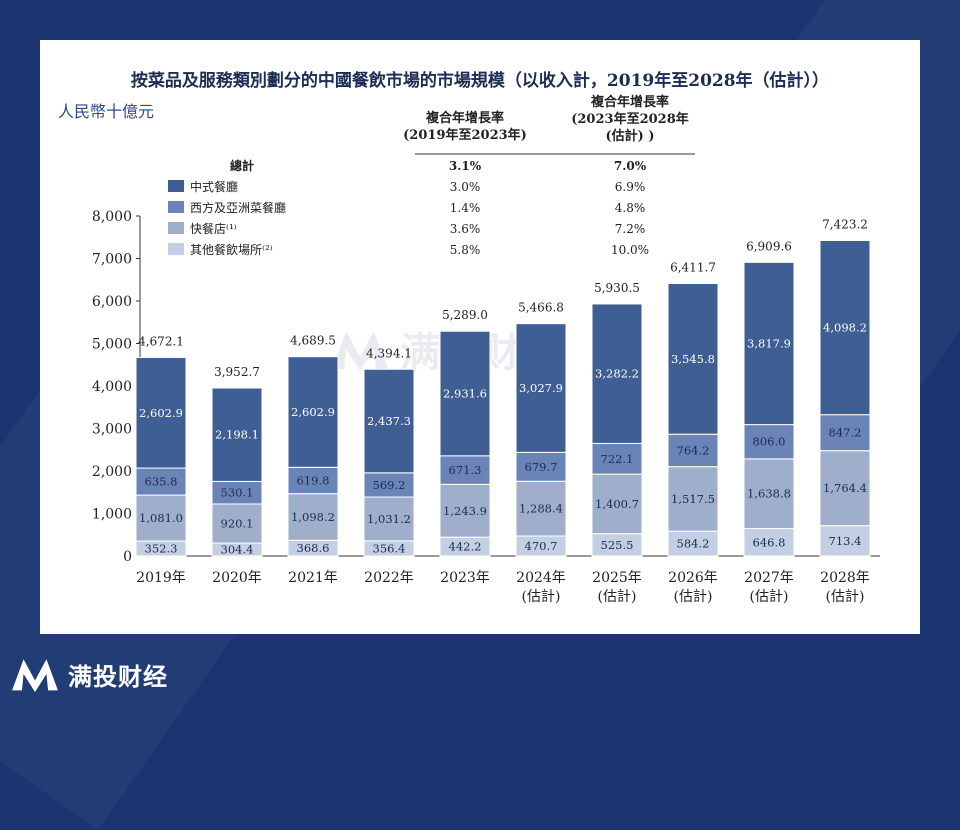 Image resolution: width=960 pixels, height=830 pixels. I want to click on x-tick-label: 2027年, so click(769, 578).